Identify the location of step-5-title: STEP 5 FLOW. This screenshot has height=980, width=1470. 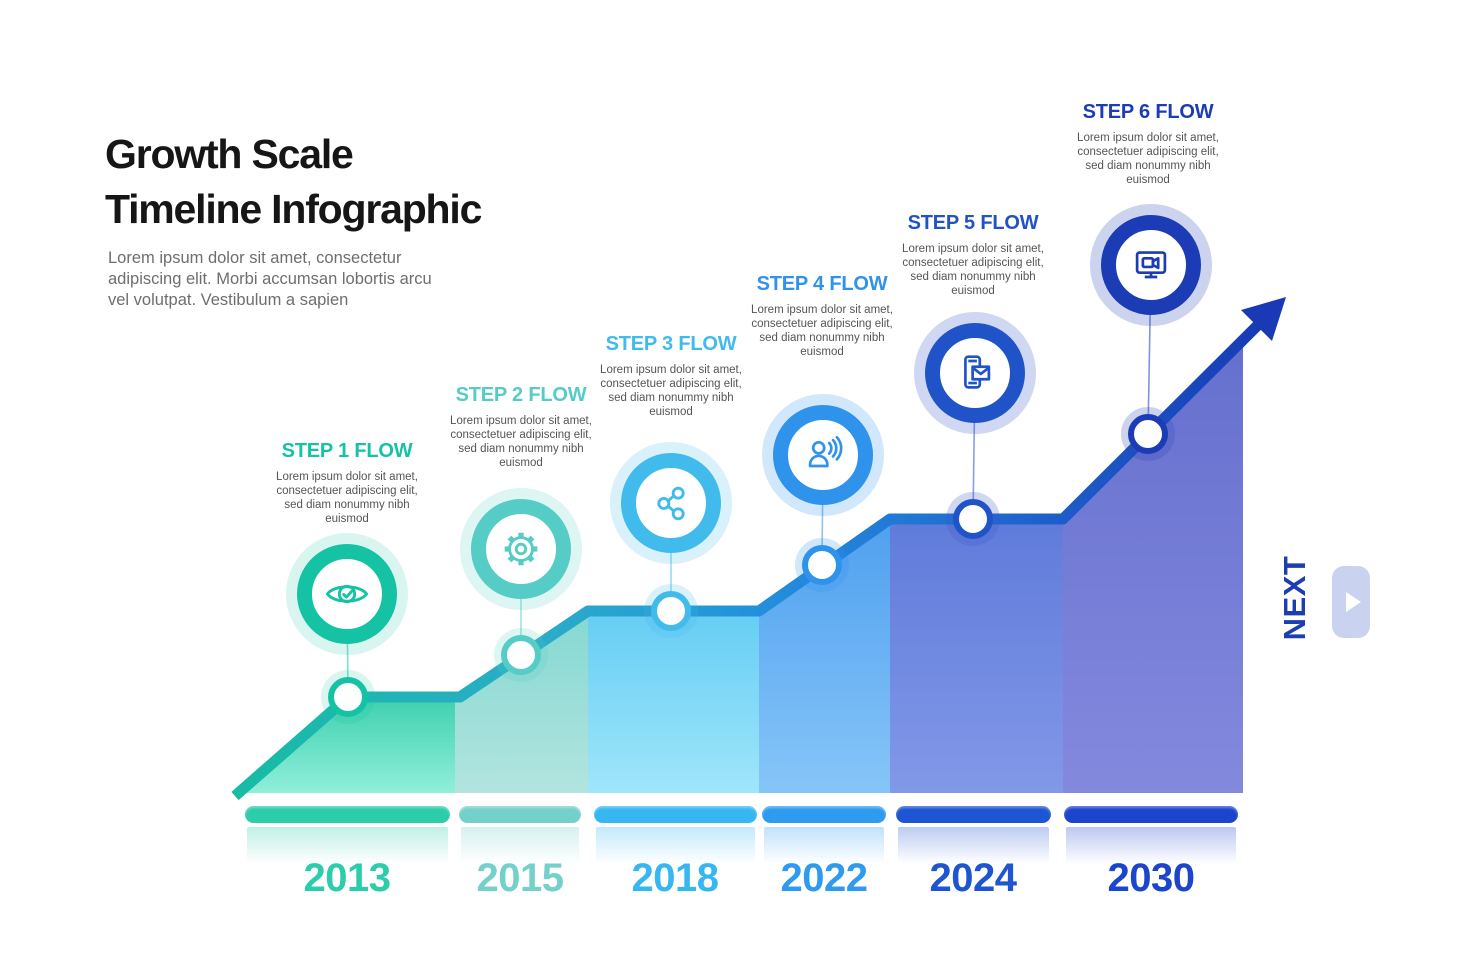
(973, 223).